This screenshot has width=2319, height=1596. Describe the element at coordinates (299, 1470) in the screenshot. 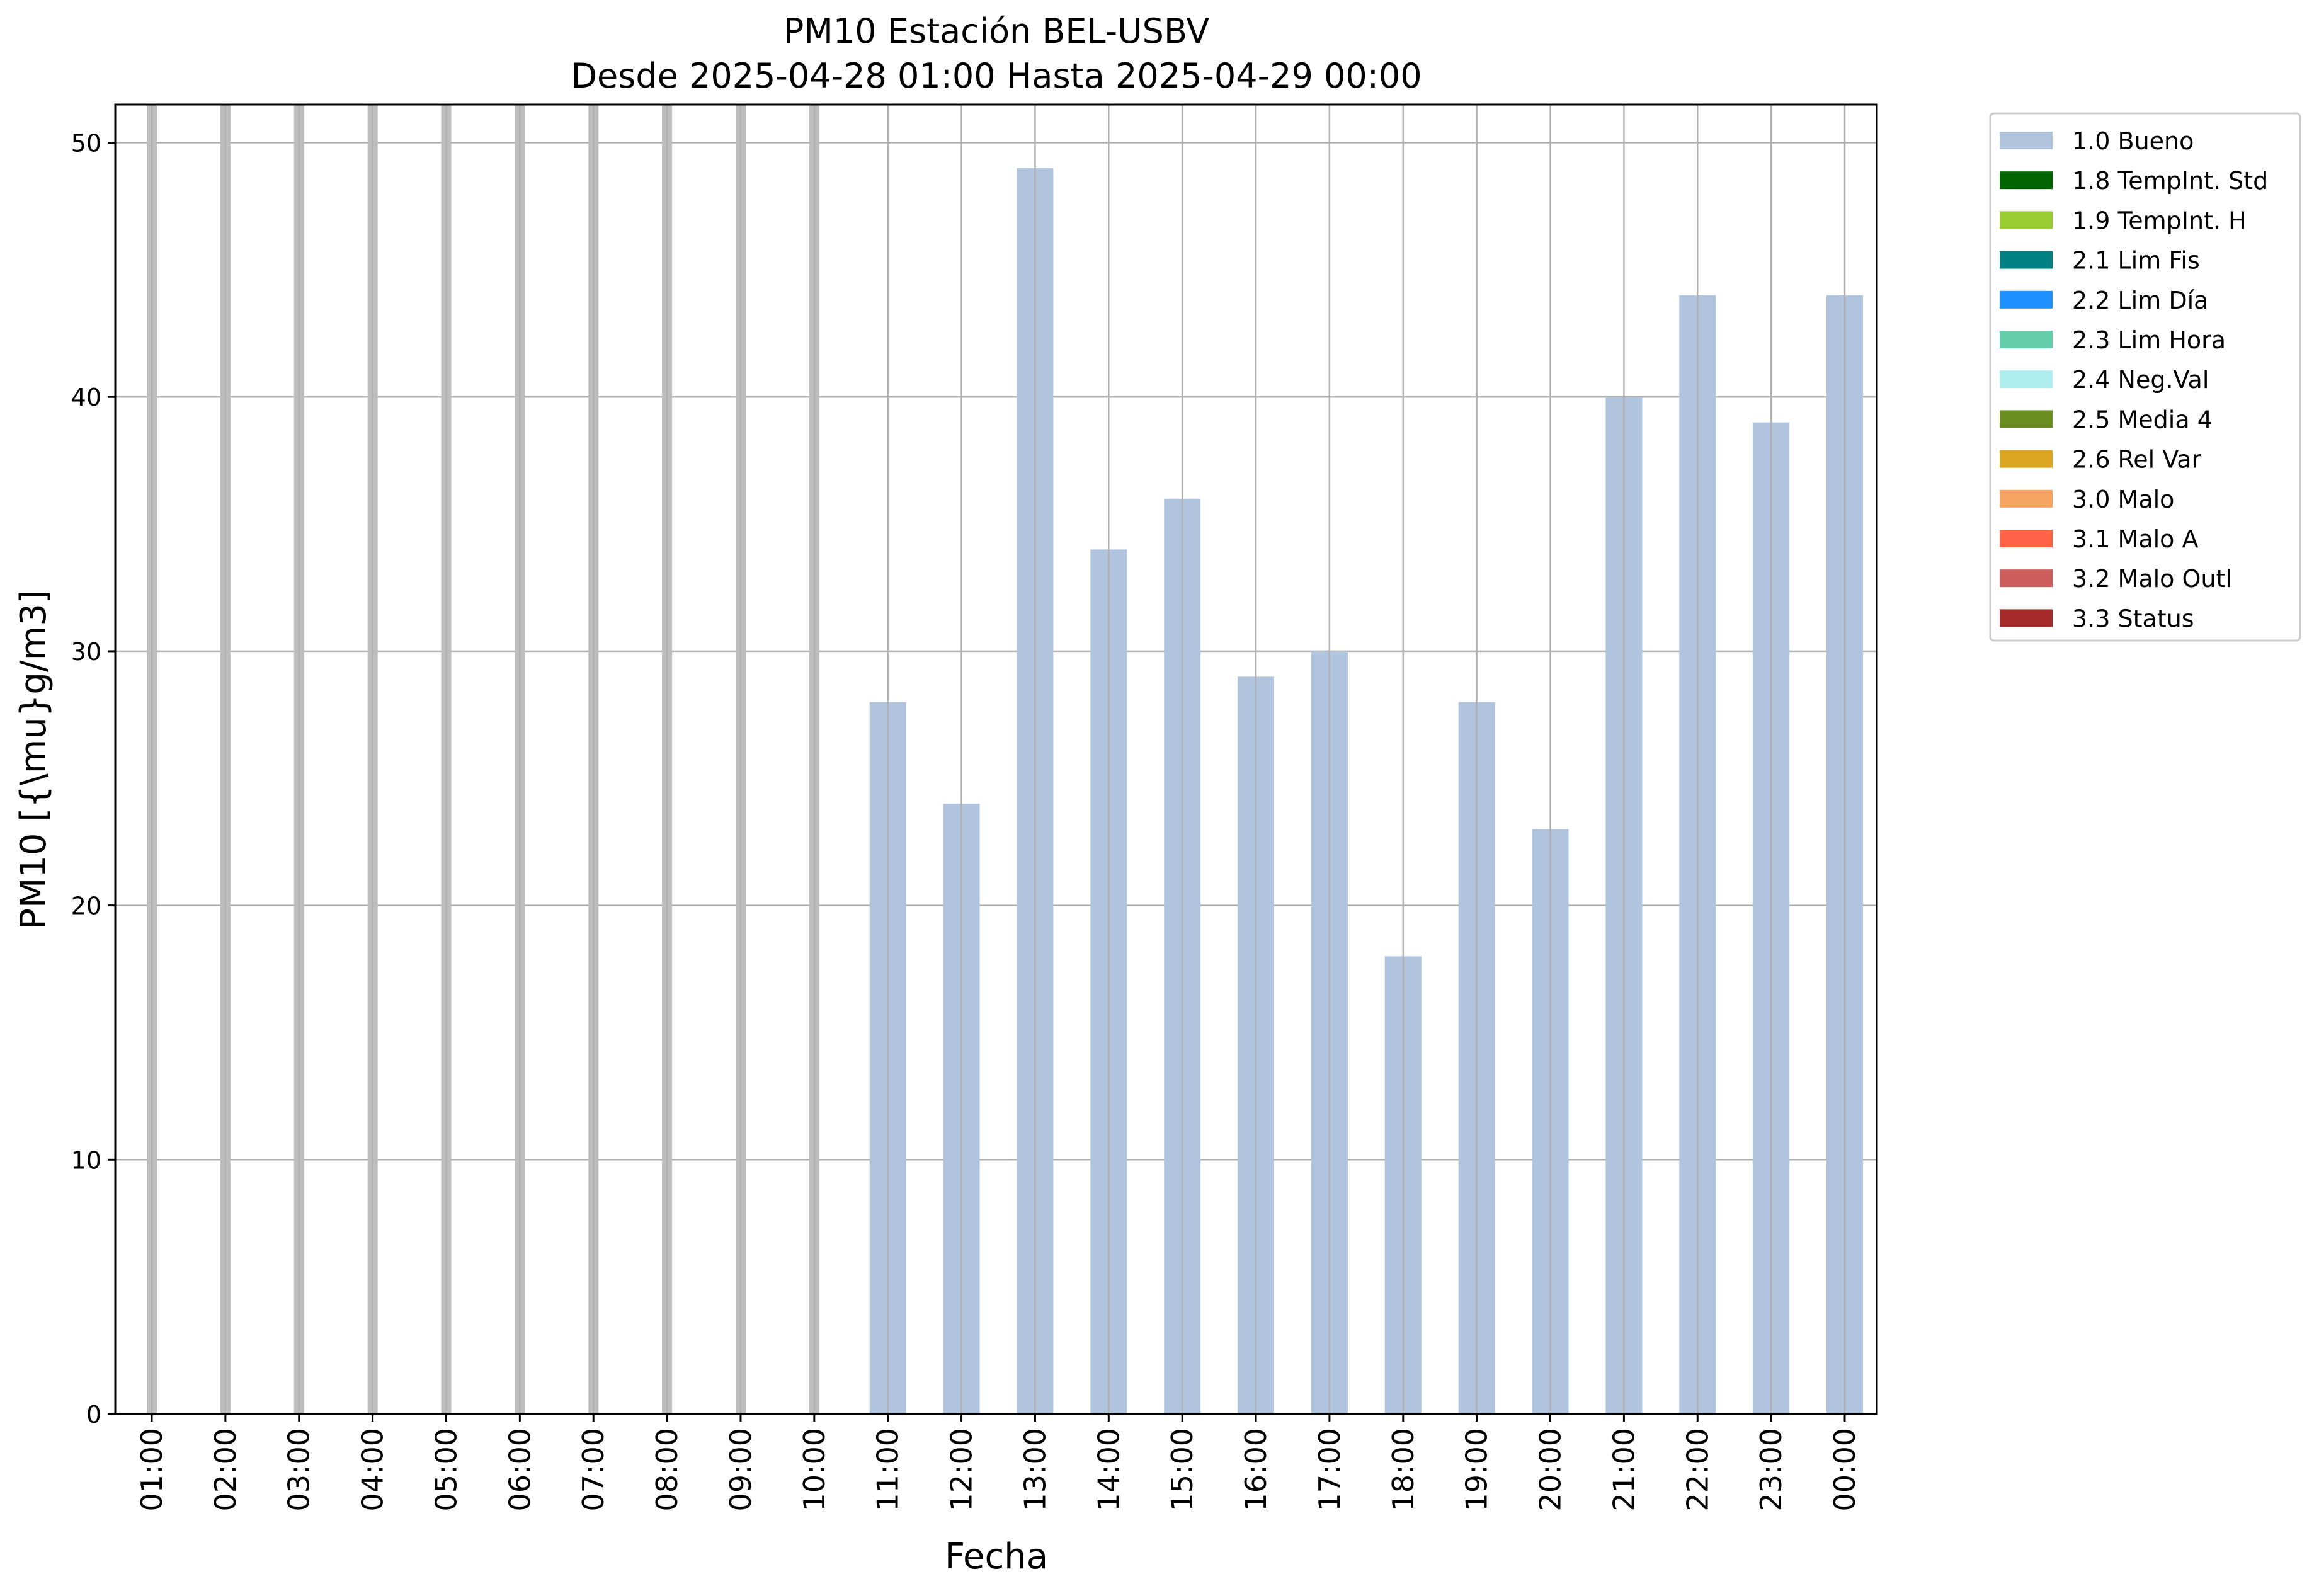

I see `x-tick-label: 03:00` at that location.